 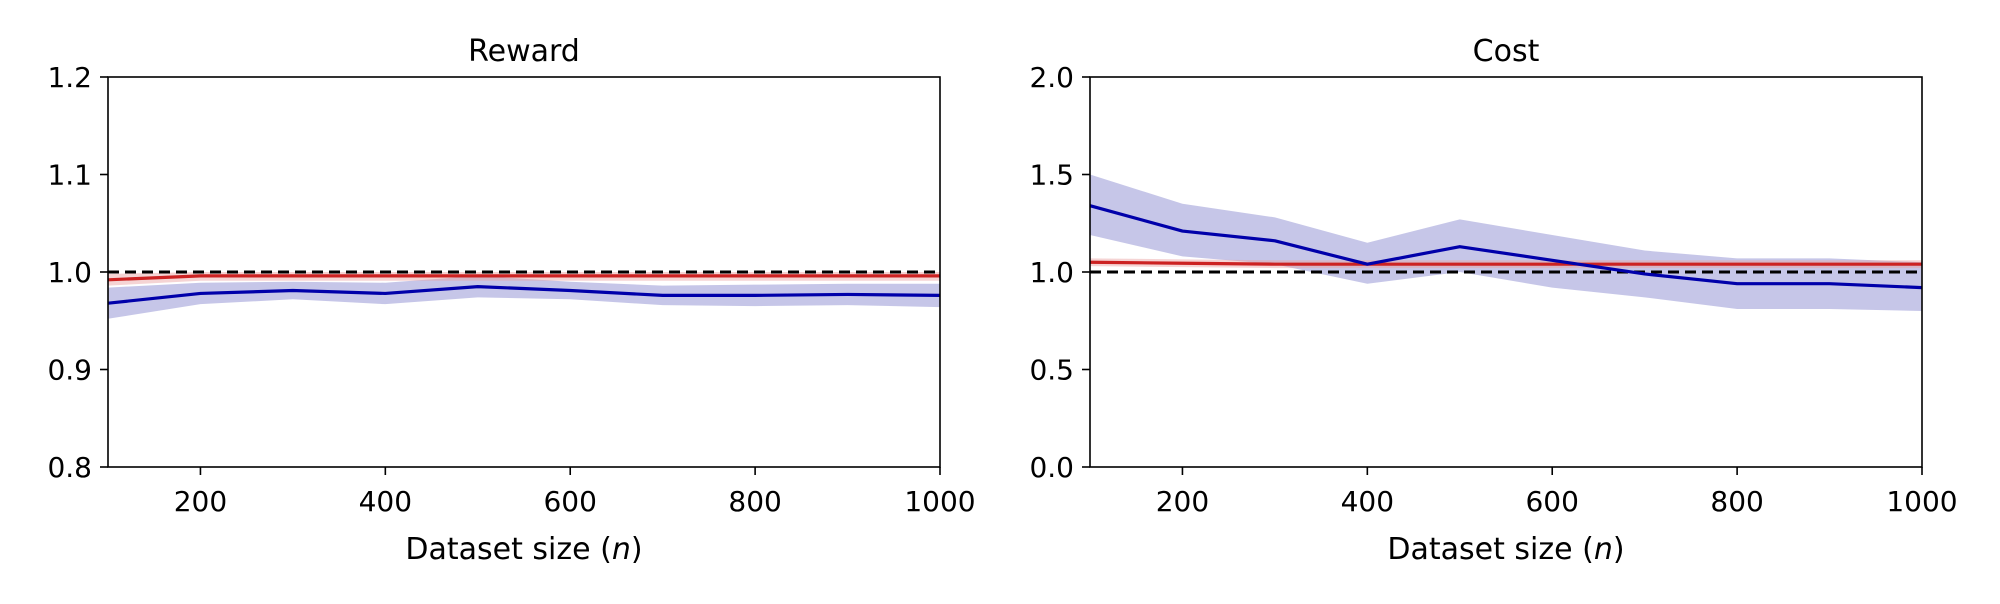 I want to click on chart-title: Reward, so click(x=524, y=51).